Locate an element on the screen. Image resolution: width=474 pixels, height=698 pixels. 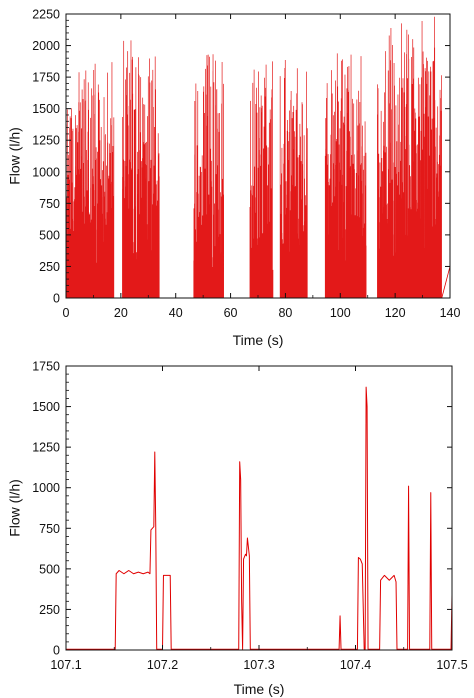
x-tick-label: 140 is located at coordinates (450, 313).